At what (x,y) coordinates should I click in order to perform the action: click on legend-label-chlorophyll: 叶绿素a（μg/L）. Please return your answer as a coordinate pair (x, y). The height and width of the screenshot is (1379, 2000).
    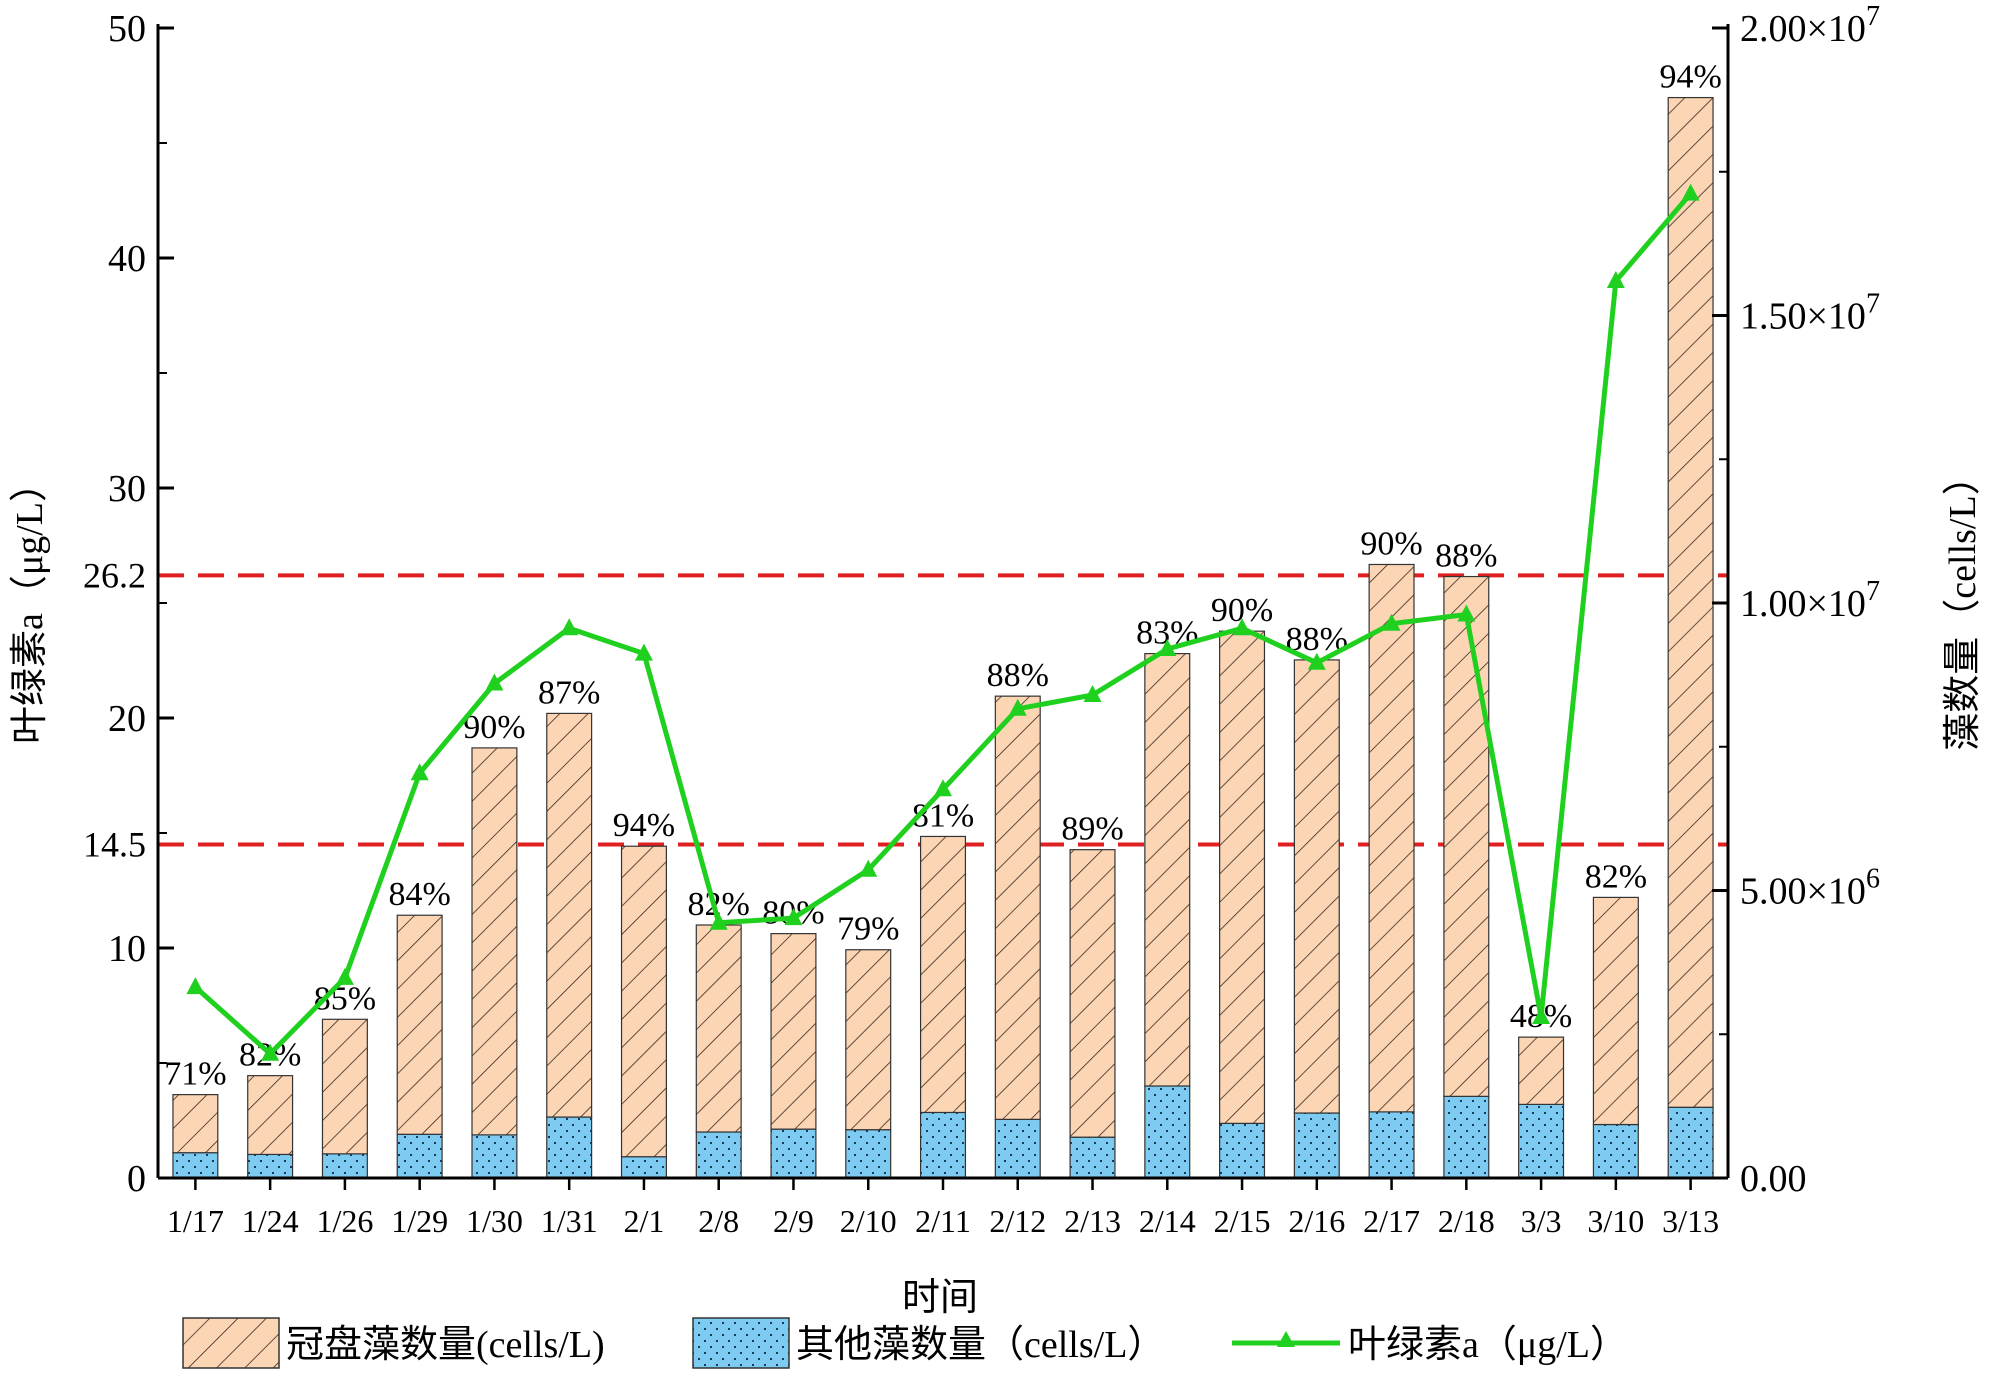
    Looking at the image, I should click on (1488, 1345).